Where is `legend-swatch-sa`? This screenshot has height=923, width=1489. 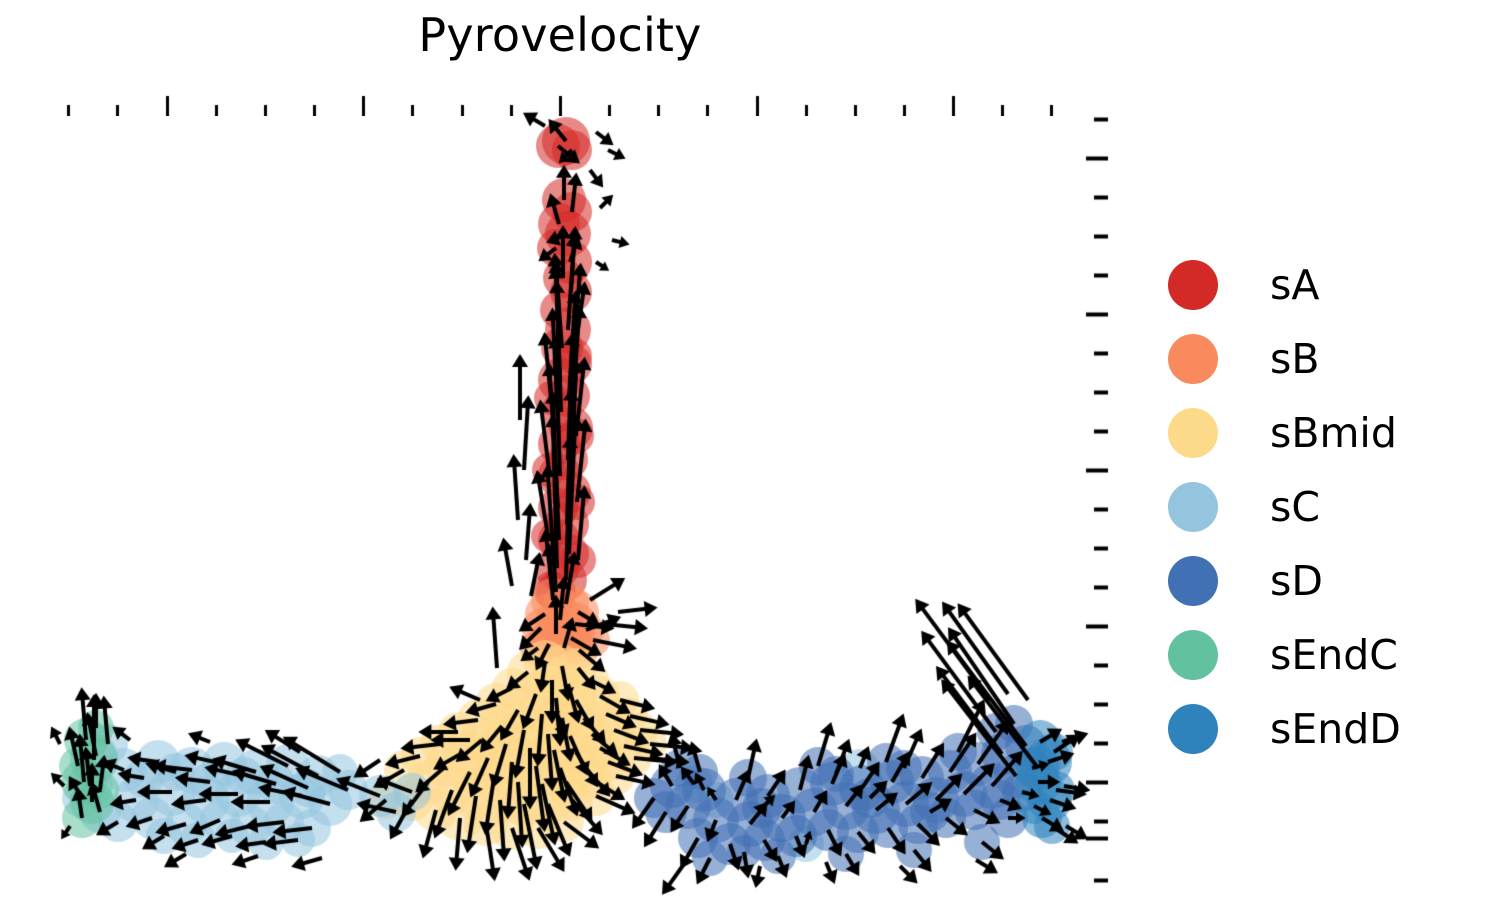 legend-swatch-sa is located at coordinates (1193, 285).